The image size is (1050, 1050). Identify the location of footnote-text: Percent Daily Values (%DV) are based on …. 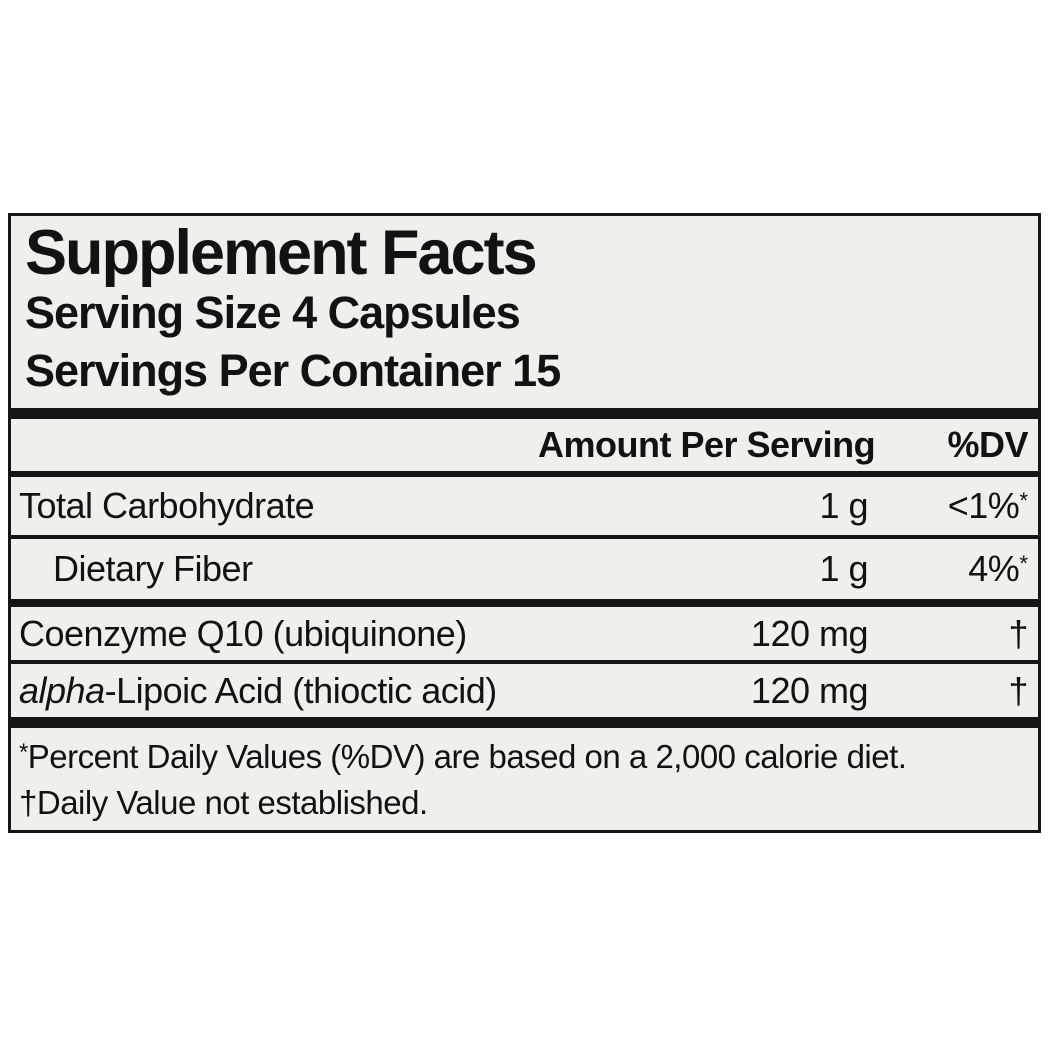
(467, 756).